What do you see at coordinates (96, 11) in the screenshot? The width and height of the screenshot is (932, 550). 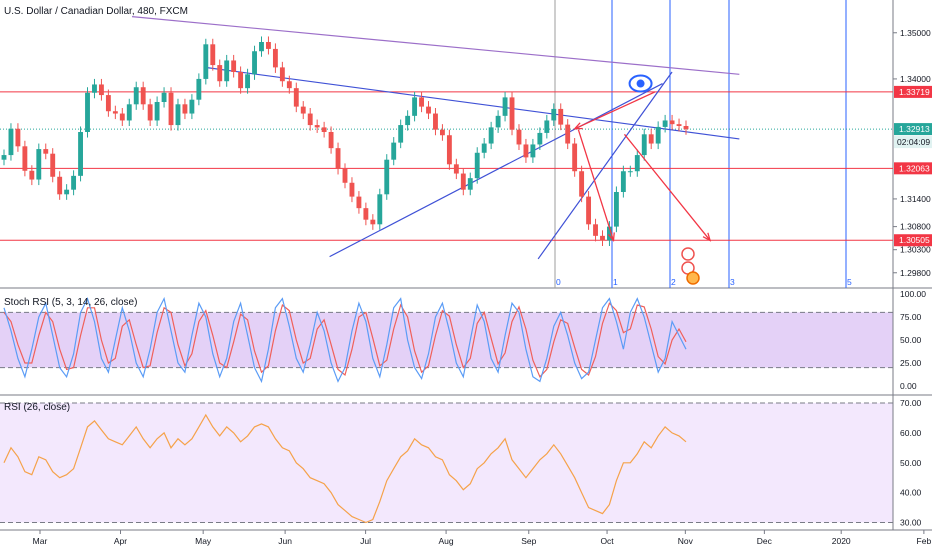 I see `main-chart-title: U.S. Dollar / Canadian Dollar, 480, FXCM` at bounding box center [96, 11].